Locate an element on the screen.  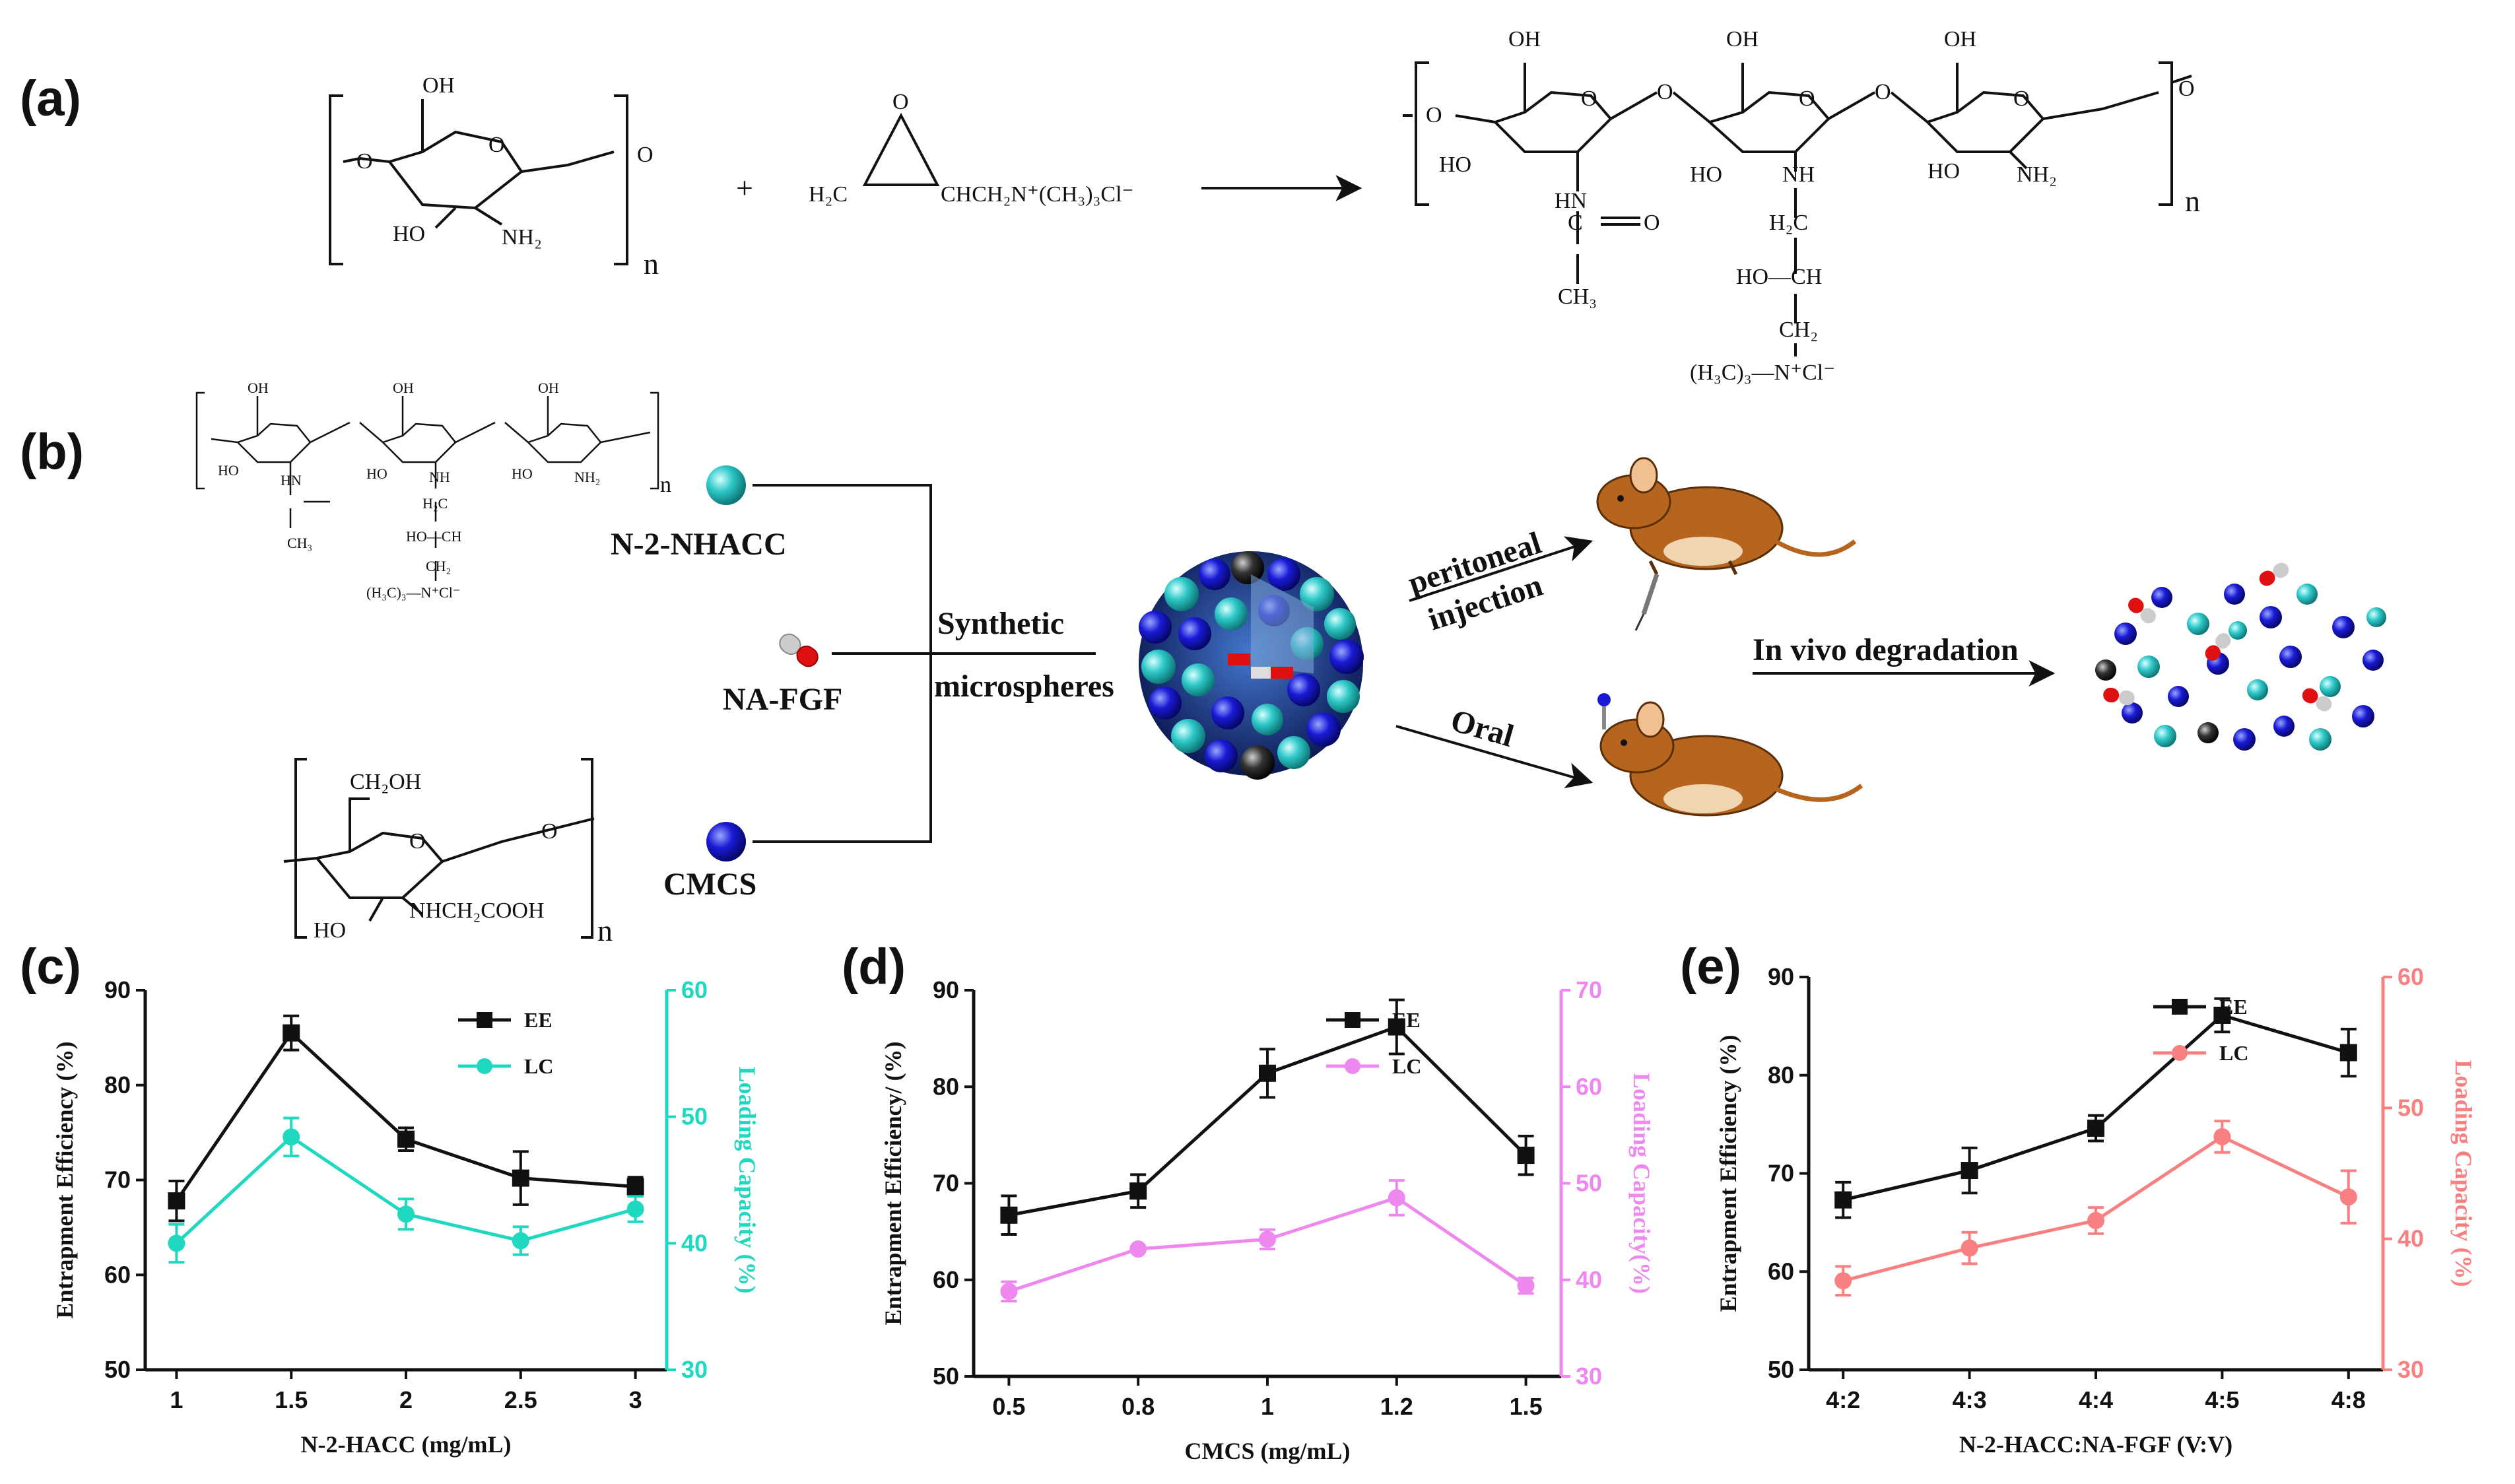
microsphere is located at coordinates (1251, 665).